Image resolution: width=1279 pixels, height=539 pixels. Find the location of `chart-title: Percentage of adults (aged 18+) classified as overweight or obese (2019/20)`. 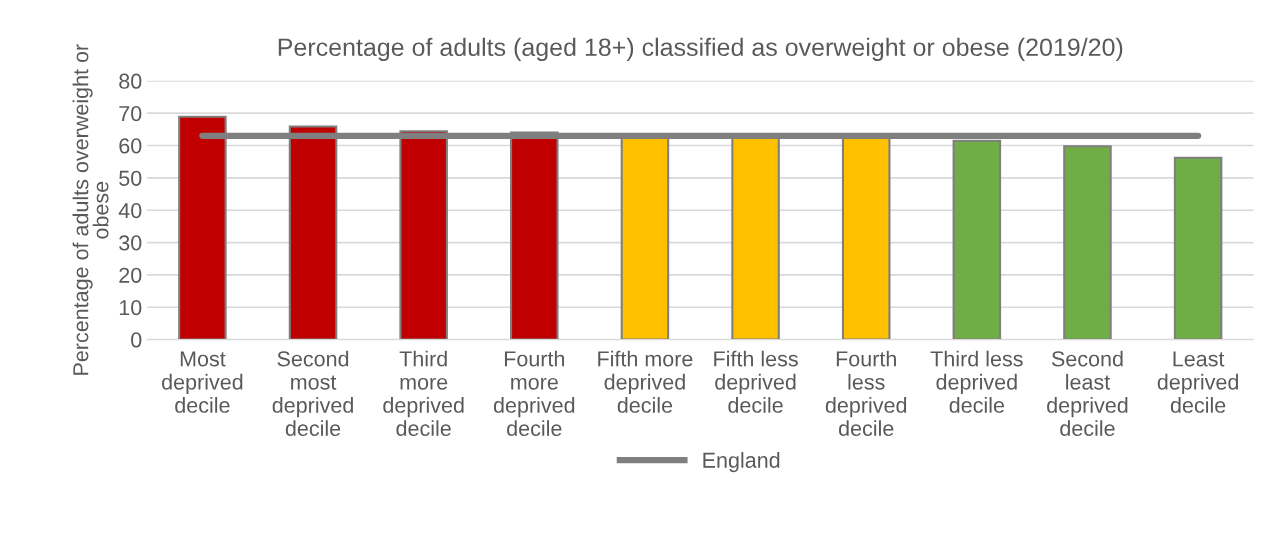

chart-title: Percentage of adults (aged 18+) classified as overweight or obese (2019/20) is located at coordinates (700, 49).